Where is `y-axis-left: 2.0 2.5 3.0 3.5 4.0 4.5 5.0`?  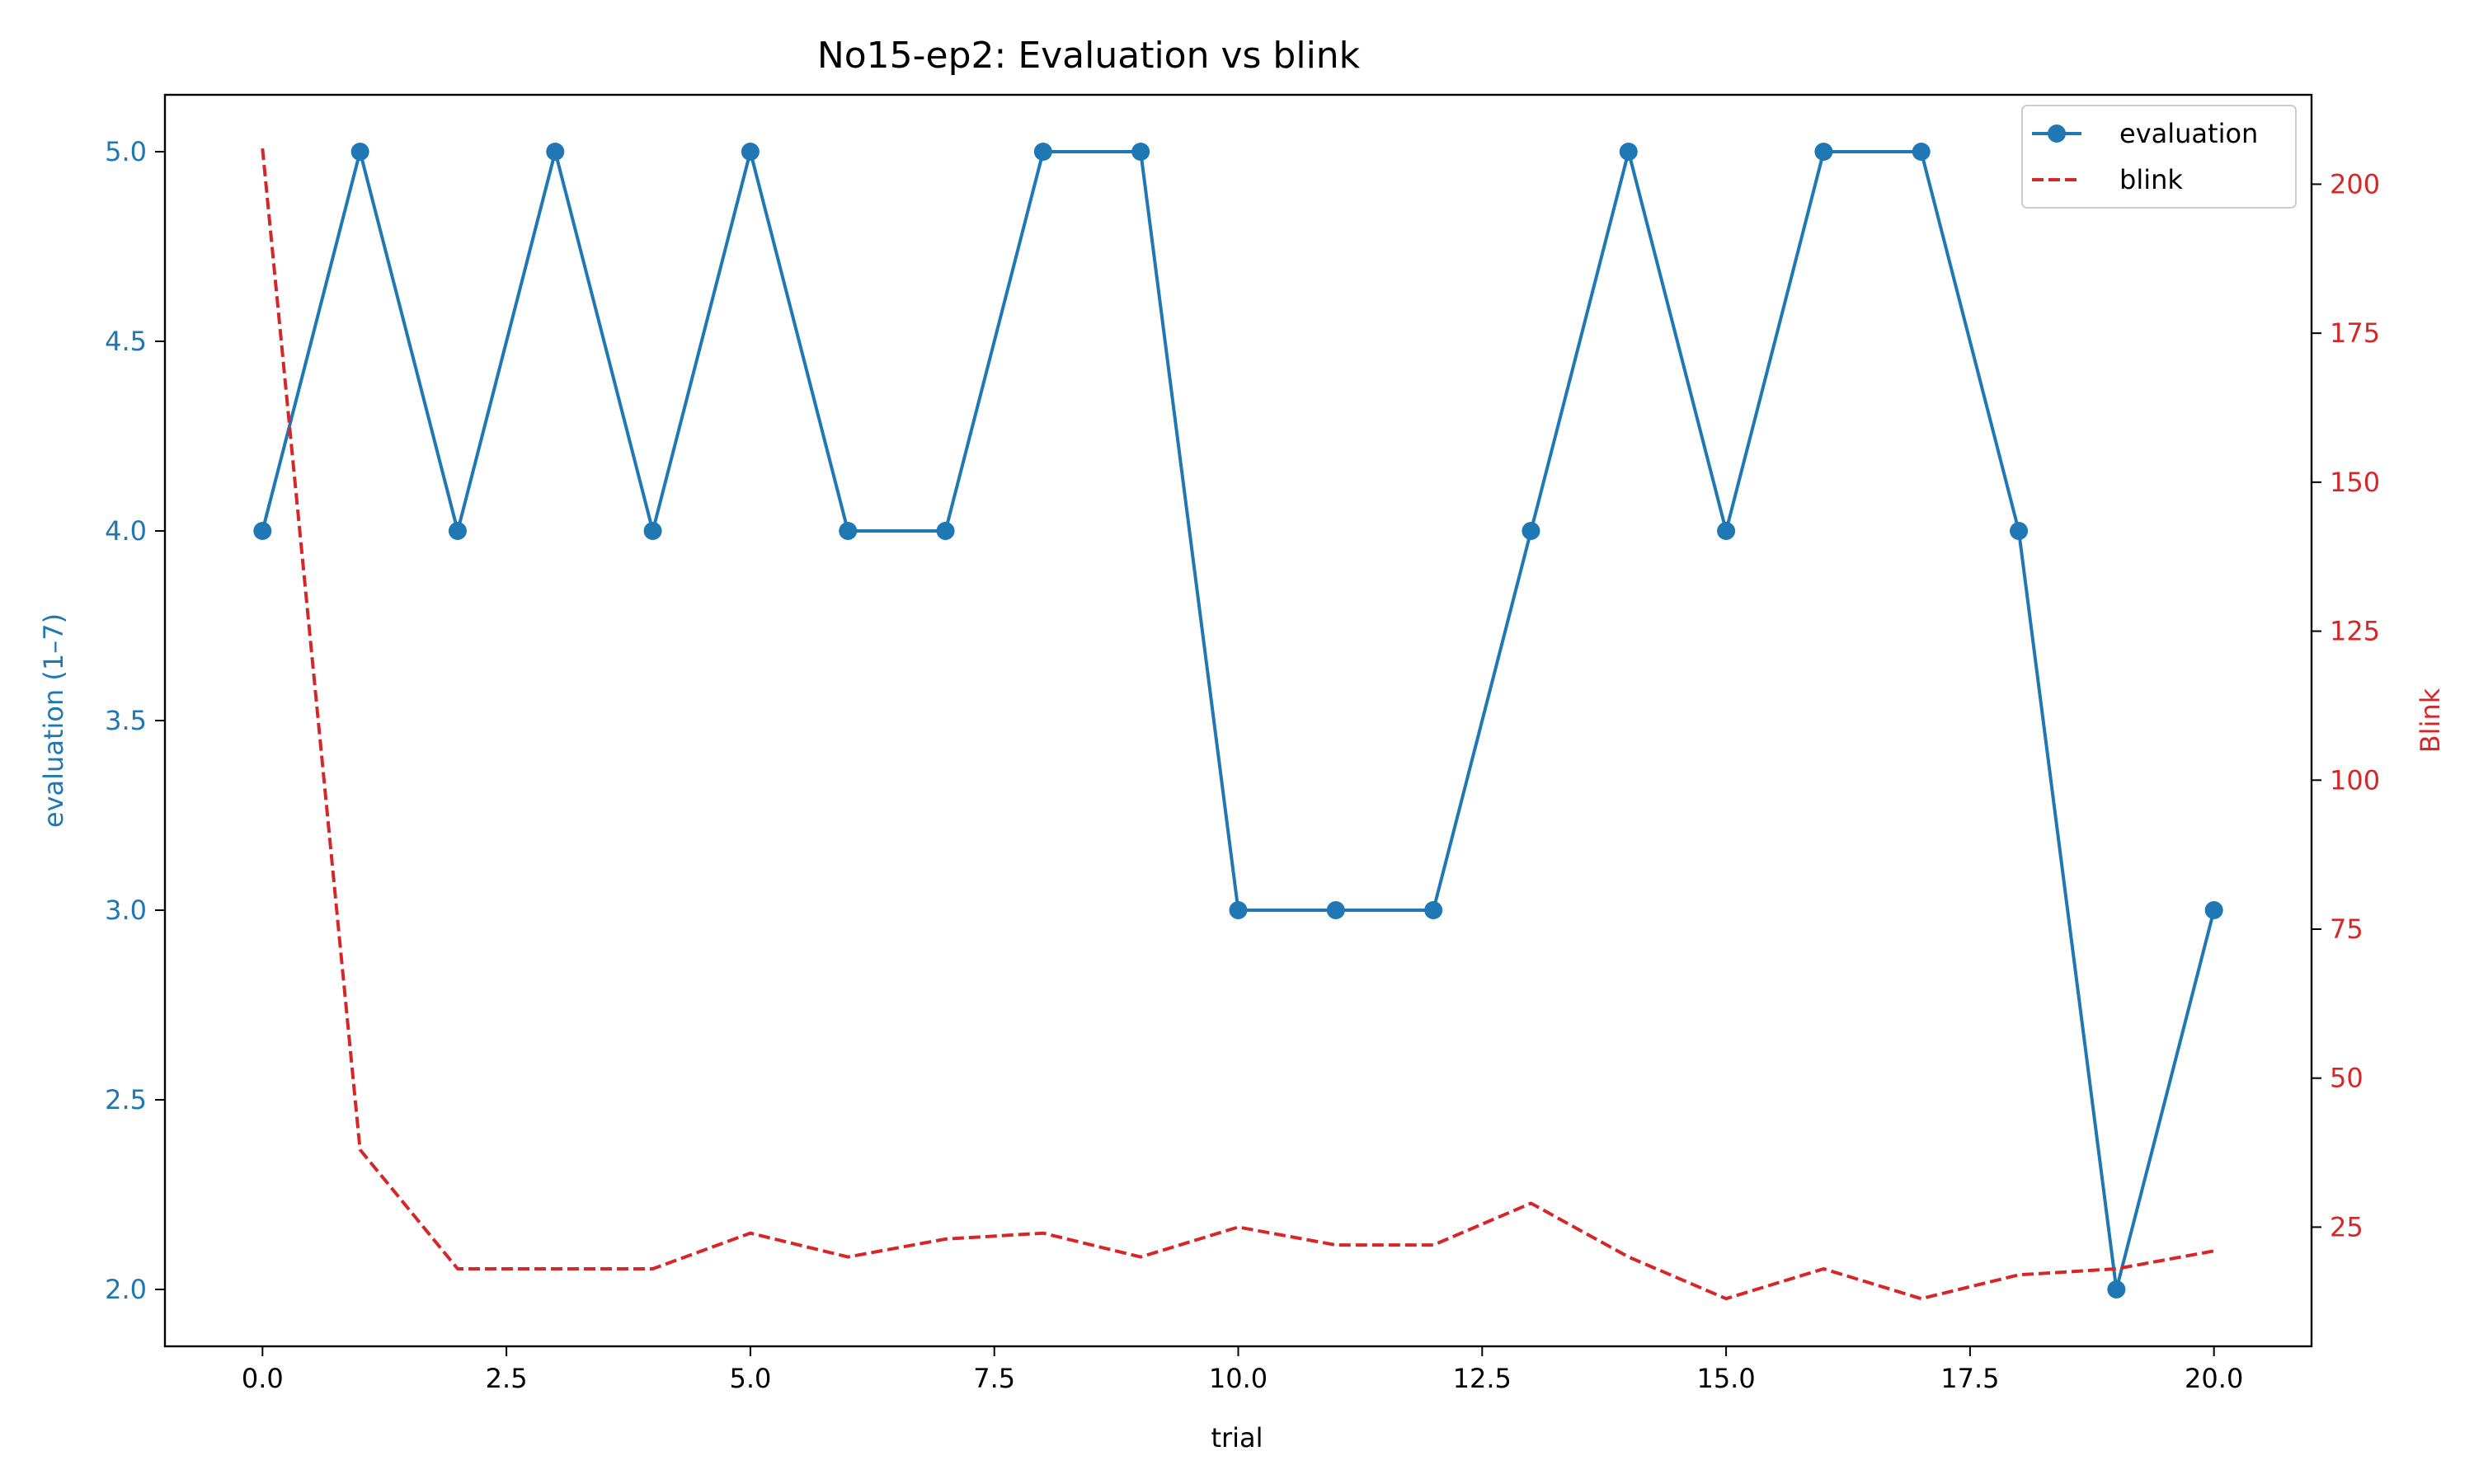 y-axis-left: 2.0 2.5 3.0 3.5 4.0 4.5 5.0 is located at coordinates (135, 720).